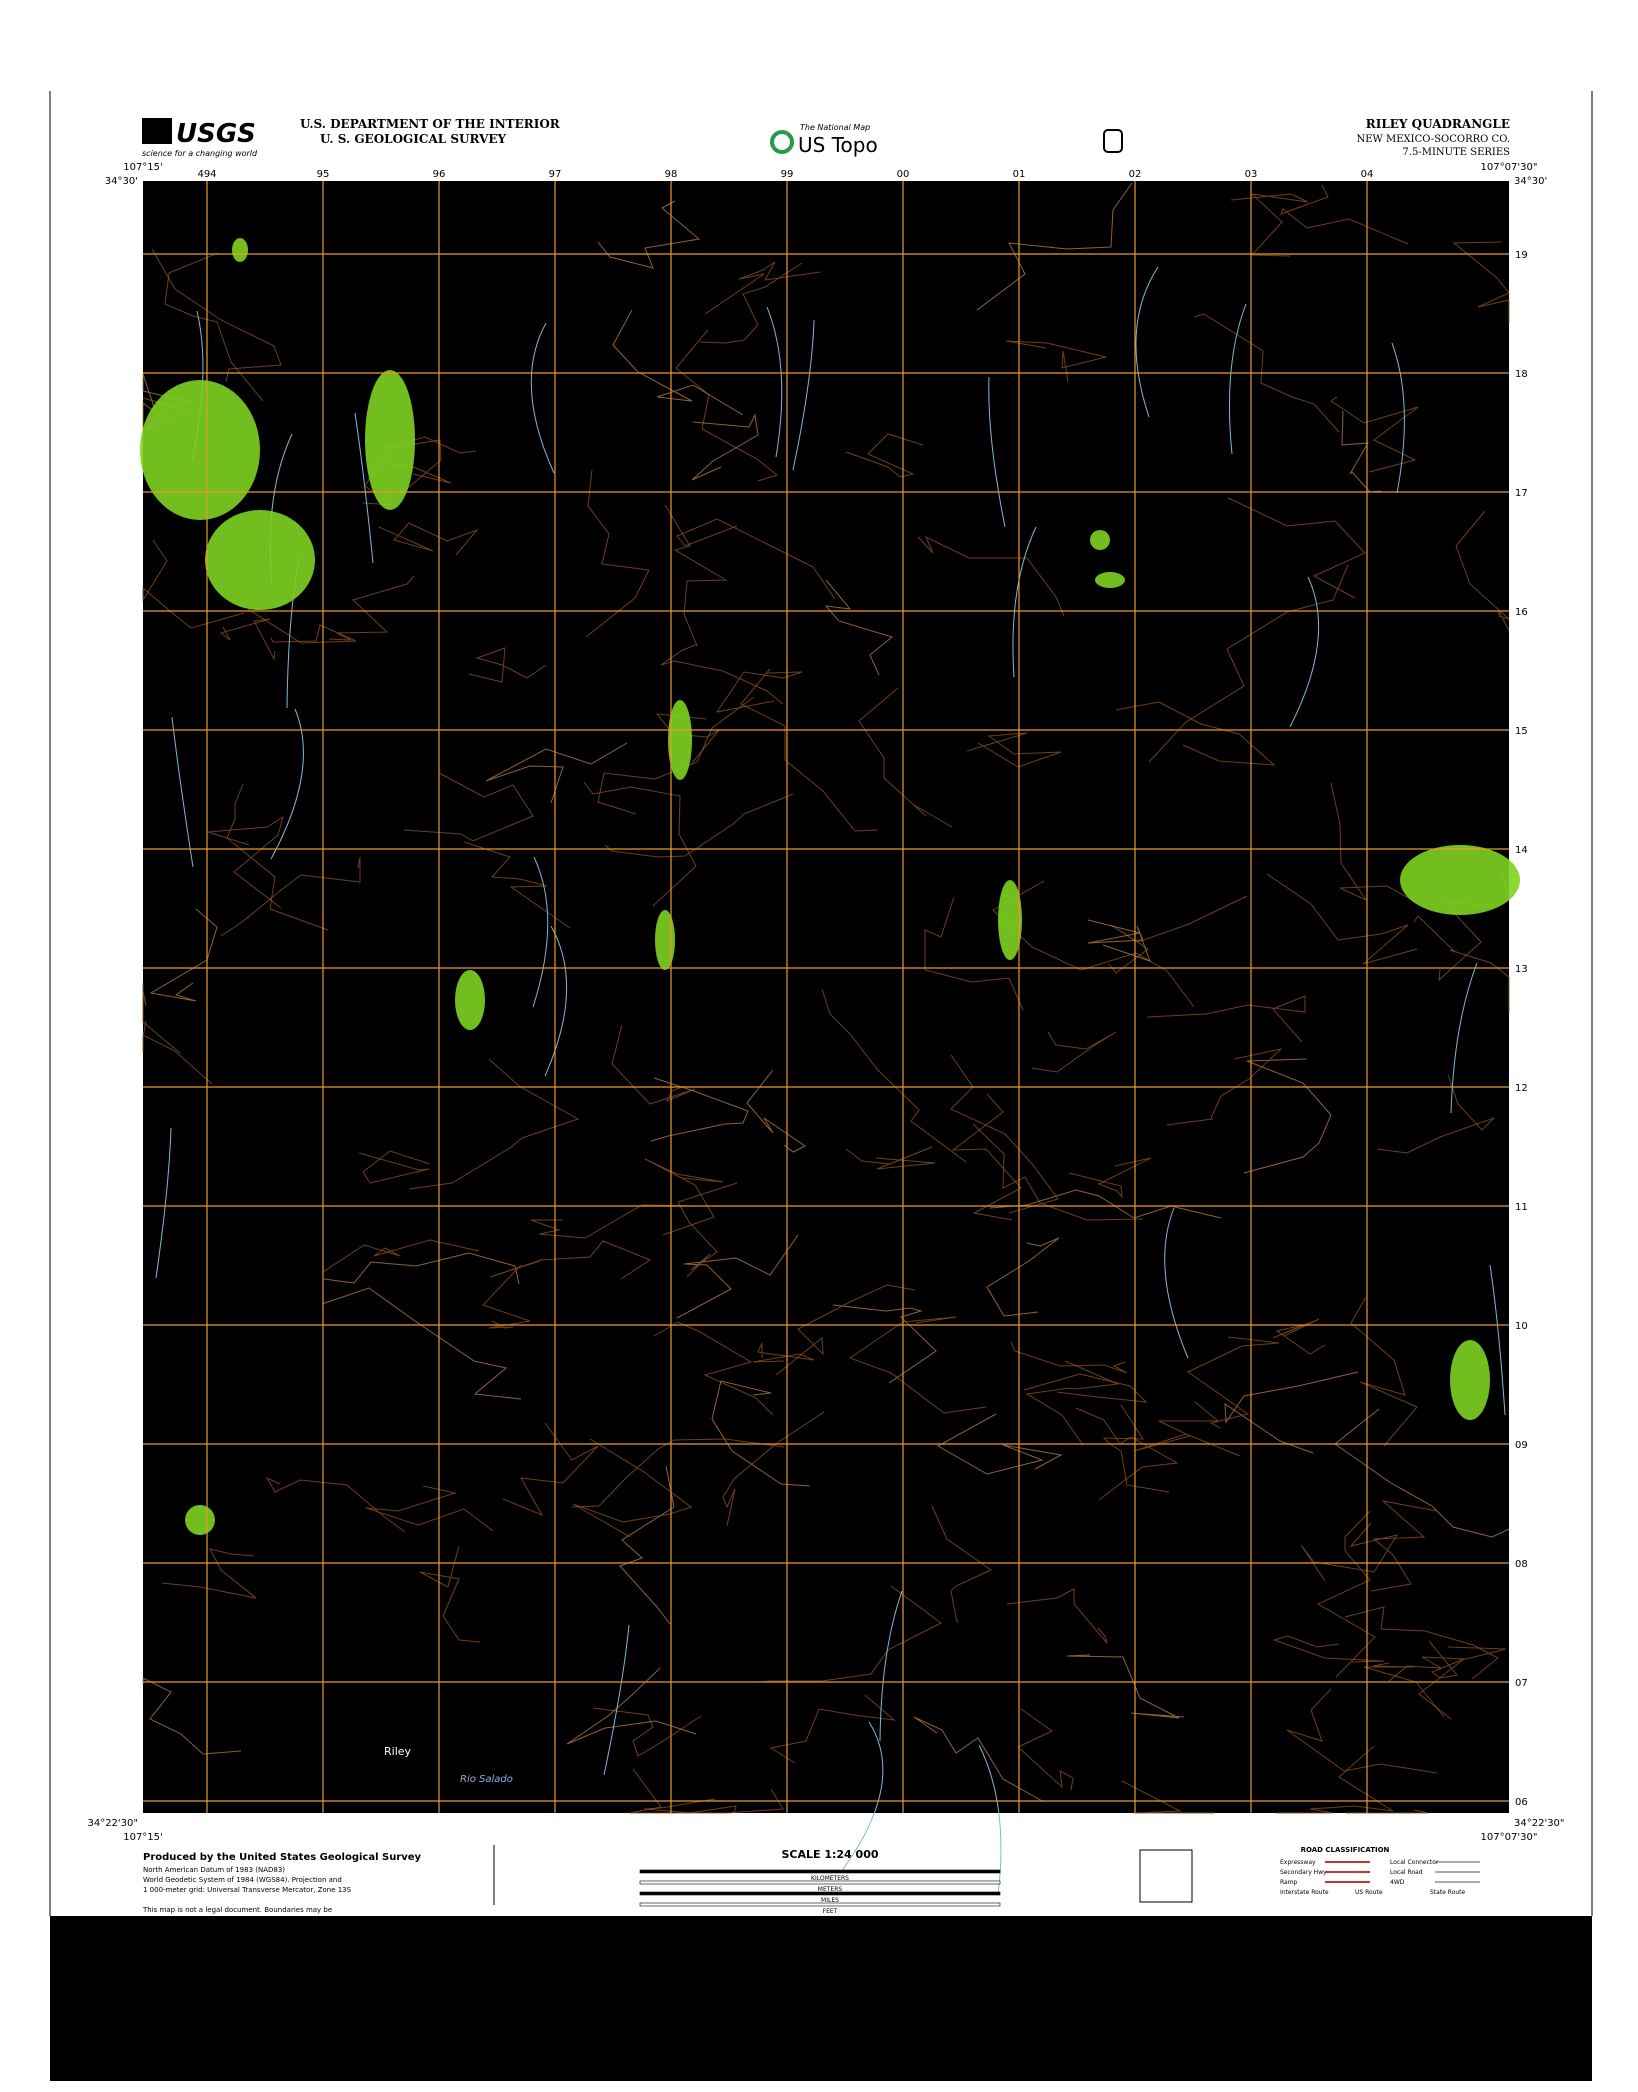  What do you see at coordinates (1530, 181) in the screenshot?
I see `corner-label: 34°30'` at bounding box center [1530, 181].